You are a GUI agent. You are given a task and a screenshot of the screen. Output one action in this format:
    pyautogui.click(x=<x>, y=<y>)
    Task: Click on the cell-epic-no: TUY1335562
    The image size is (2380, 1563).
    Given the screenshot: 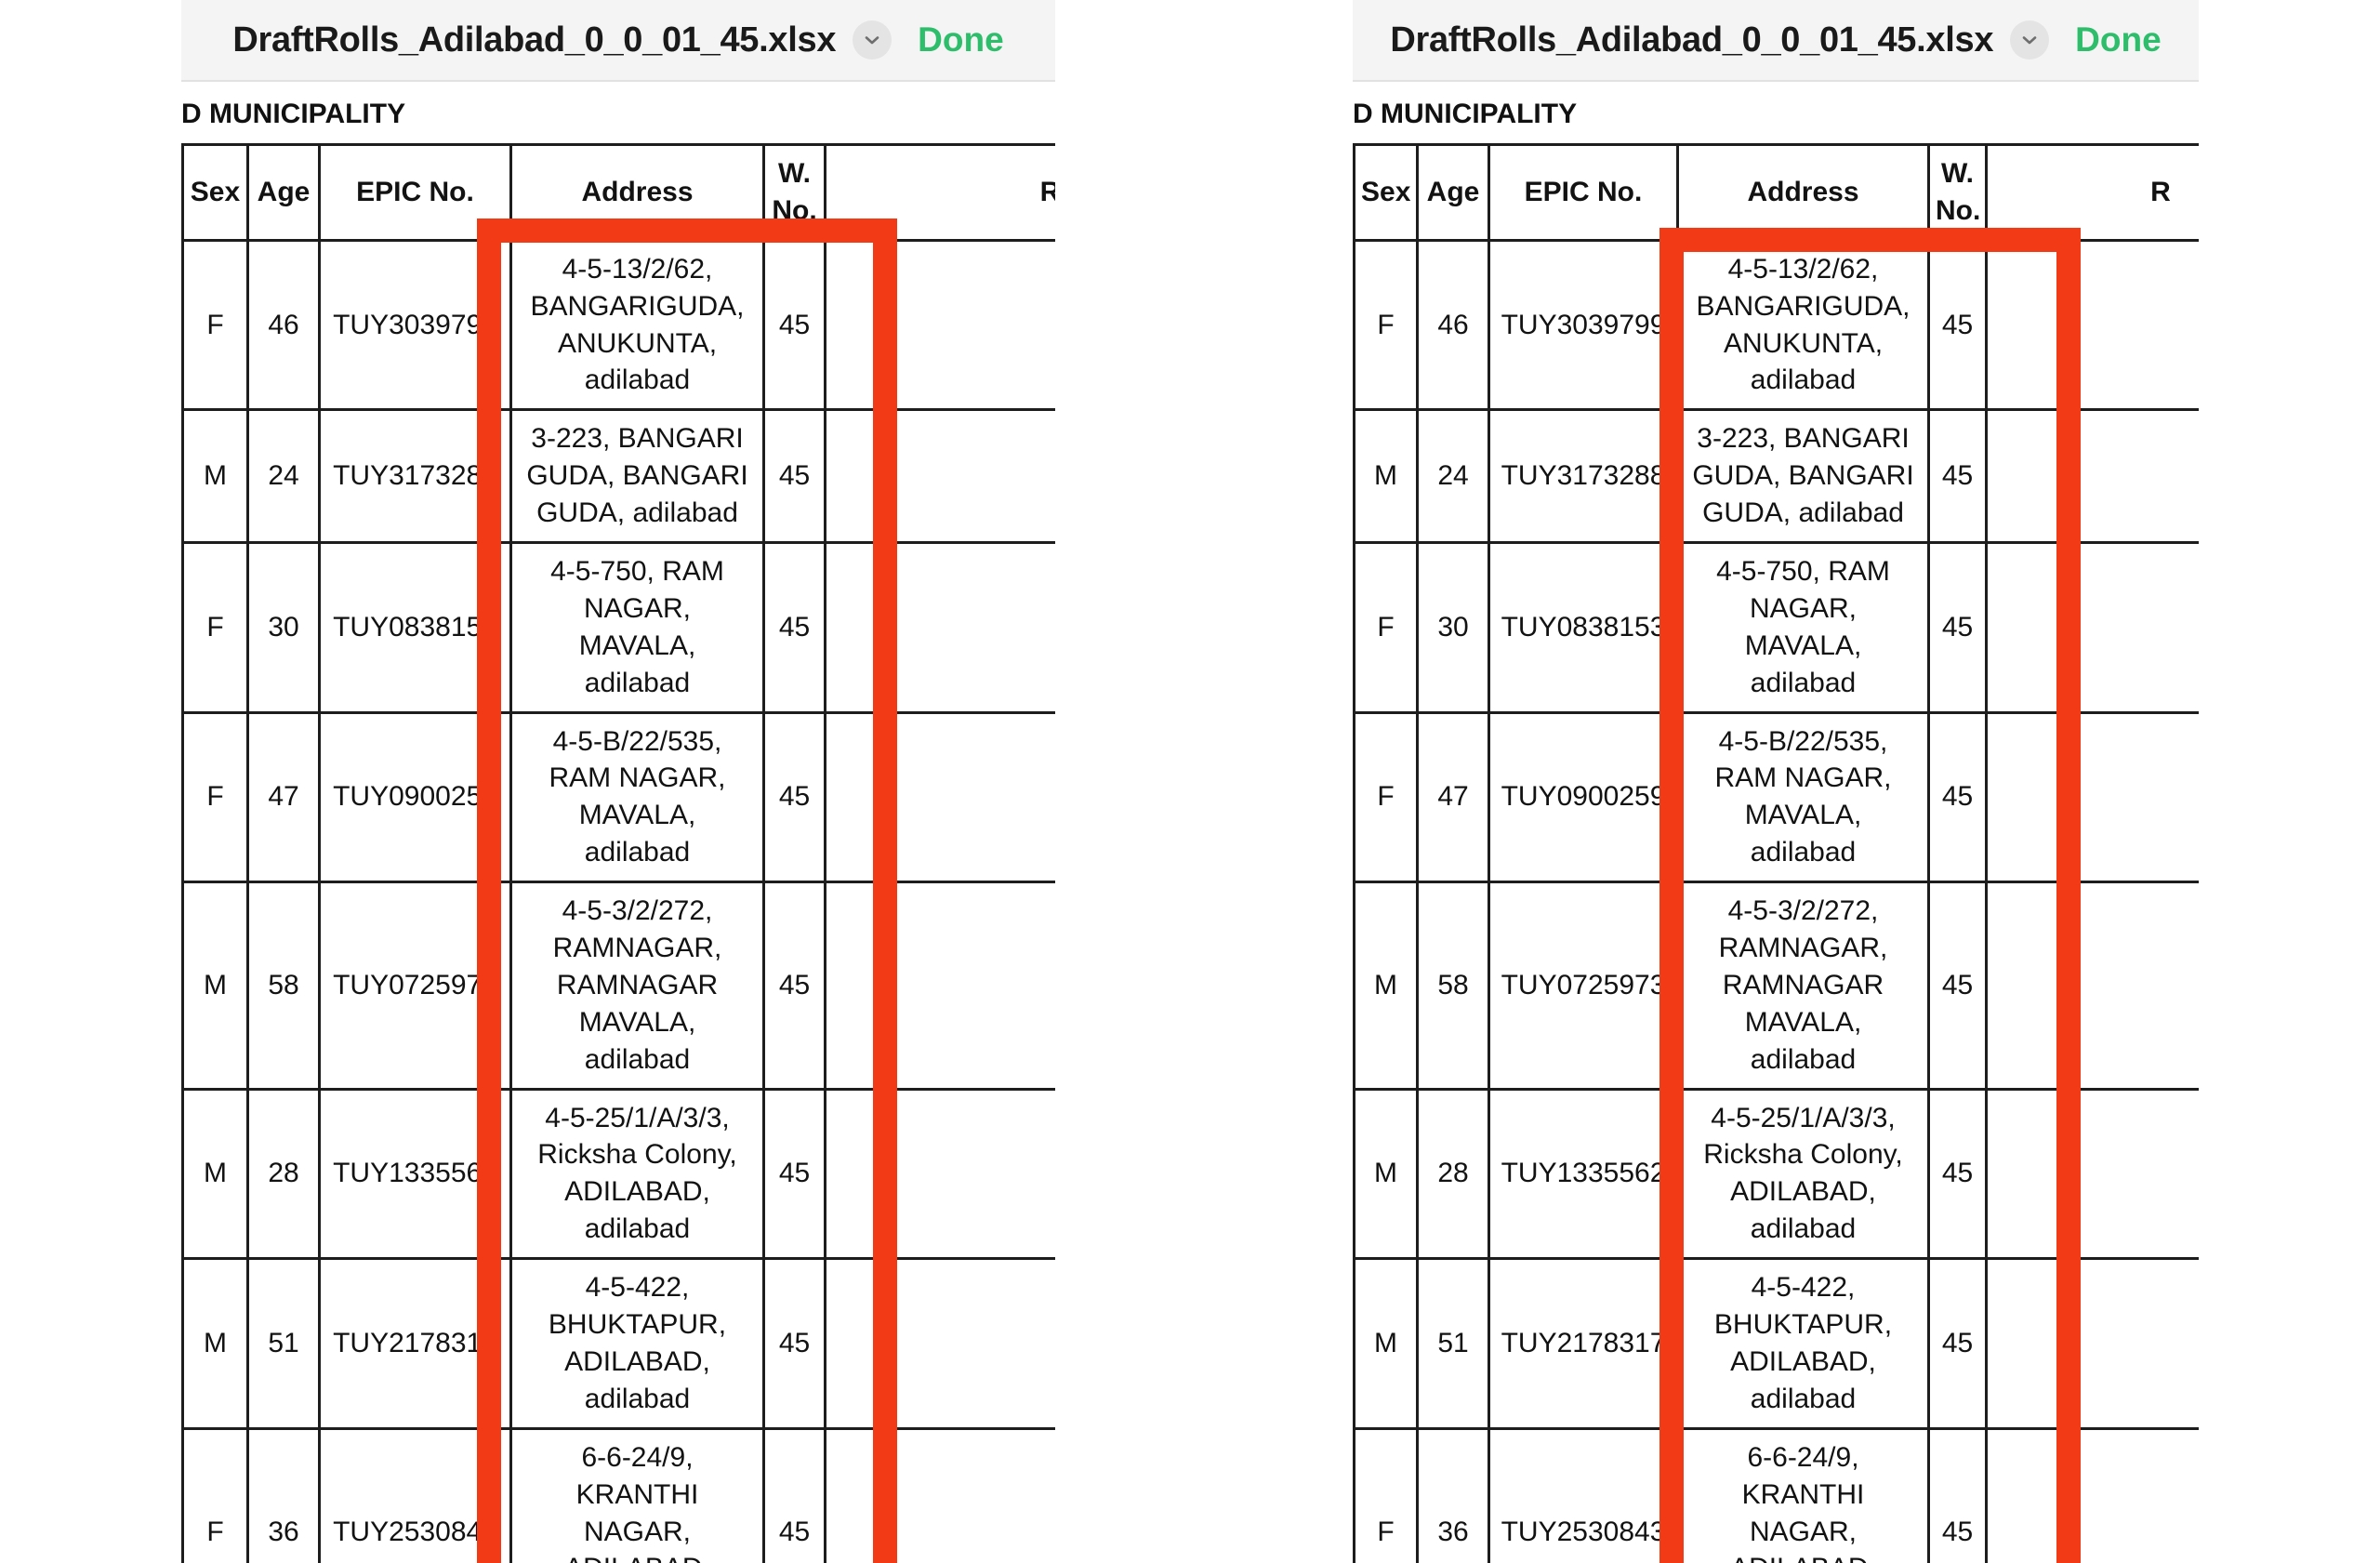 What is the action you would take?
    pyautogui.click(x=1583, y=1174)
    